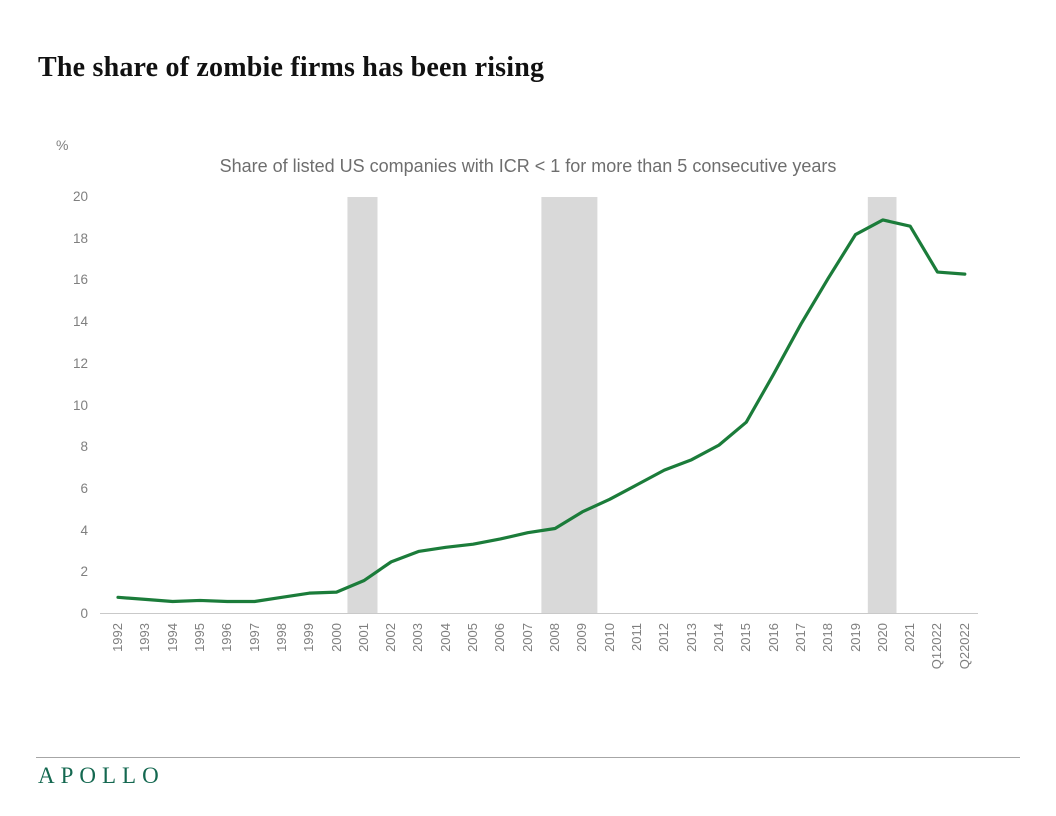 Image resolution: width=1056 pixels, height=816 pixels. What do you see at coordinates (664, 637) in the screenshot?
I see `x-axis-tick-label: 2012` at bounding box center [664, 637].